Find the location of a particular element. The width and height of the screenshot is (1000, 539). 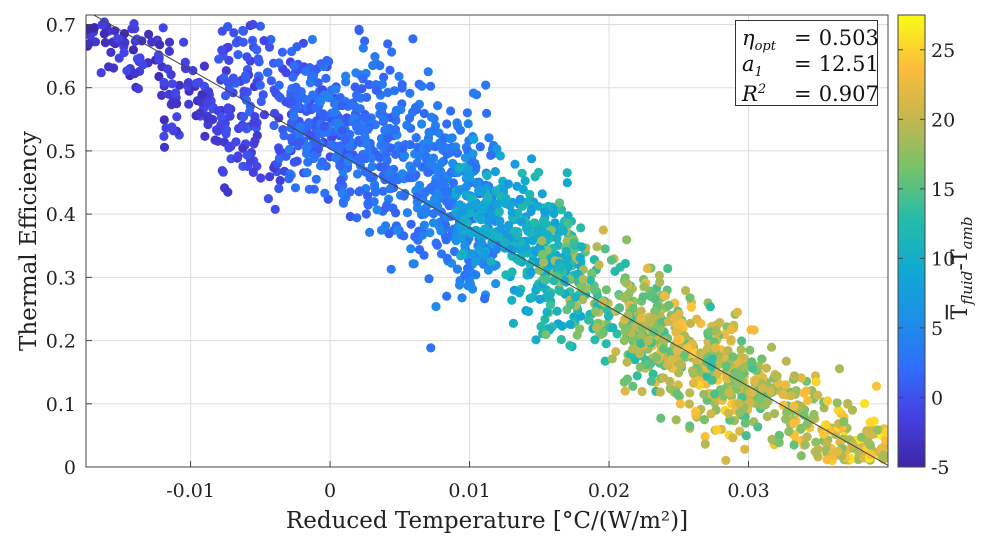

eta-opt-row: ηopt = 0.503 is located at coordinates (810, 40).